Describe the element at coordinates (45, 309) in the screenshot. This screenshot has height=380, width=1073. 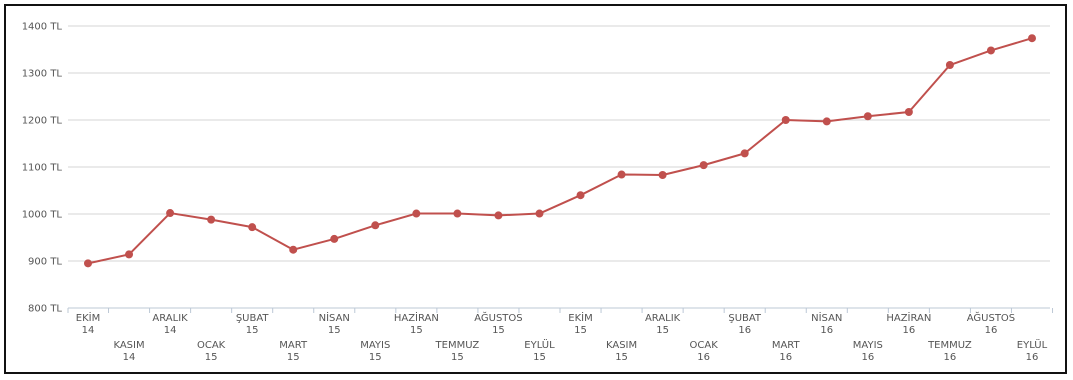
I see `y-tick-label: 800 TL` at that location.